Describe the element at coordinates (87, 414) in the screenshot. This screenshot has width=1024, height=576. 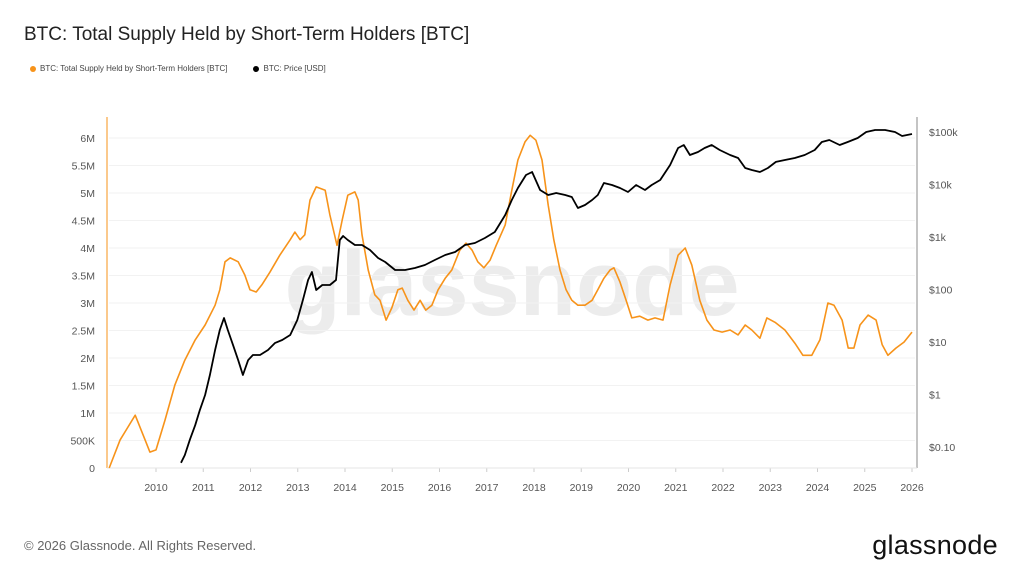
I see `y-left-tick-label: 1M` at that location.